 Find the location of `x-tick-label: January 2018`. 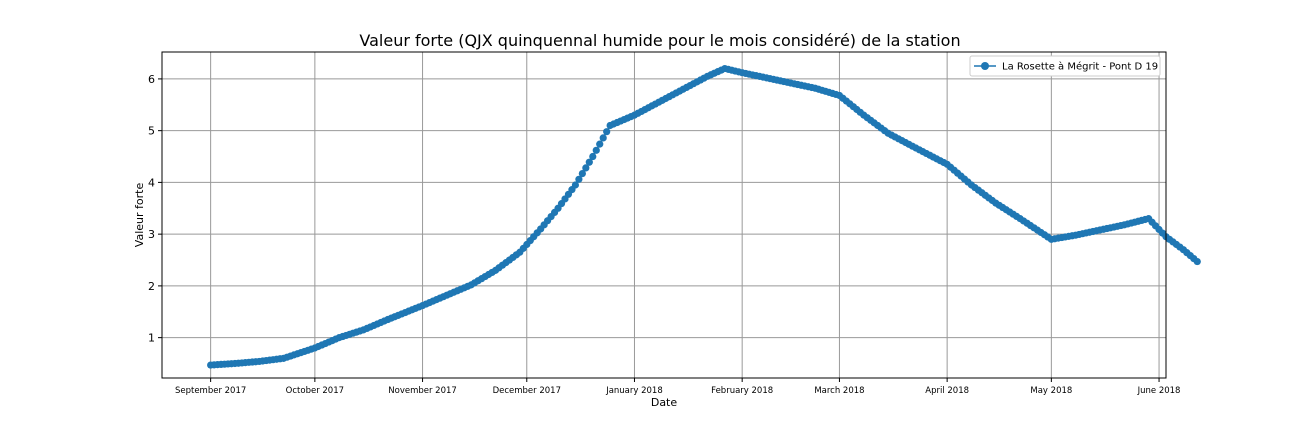

x-tick-label: January 2018 is located at coordinates (634, 391).